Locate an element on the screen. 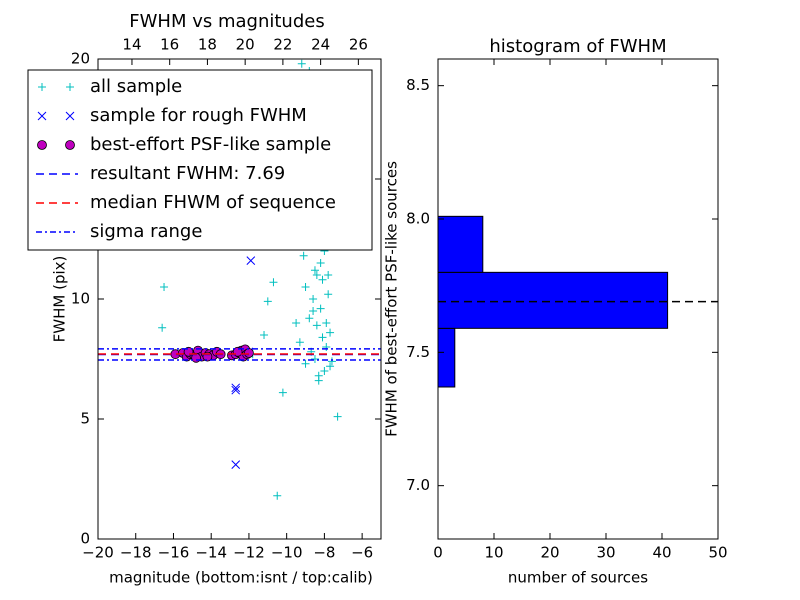 The image size is (800, 600). x-tick-label: −14 is located at coordinates (211, 553).